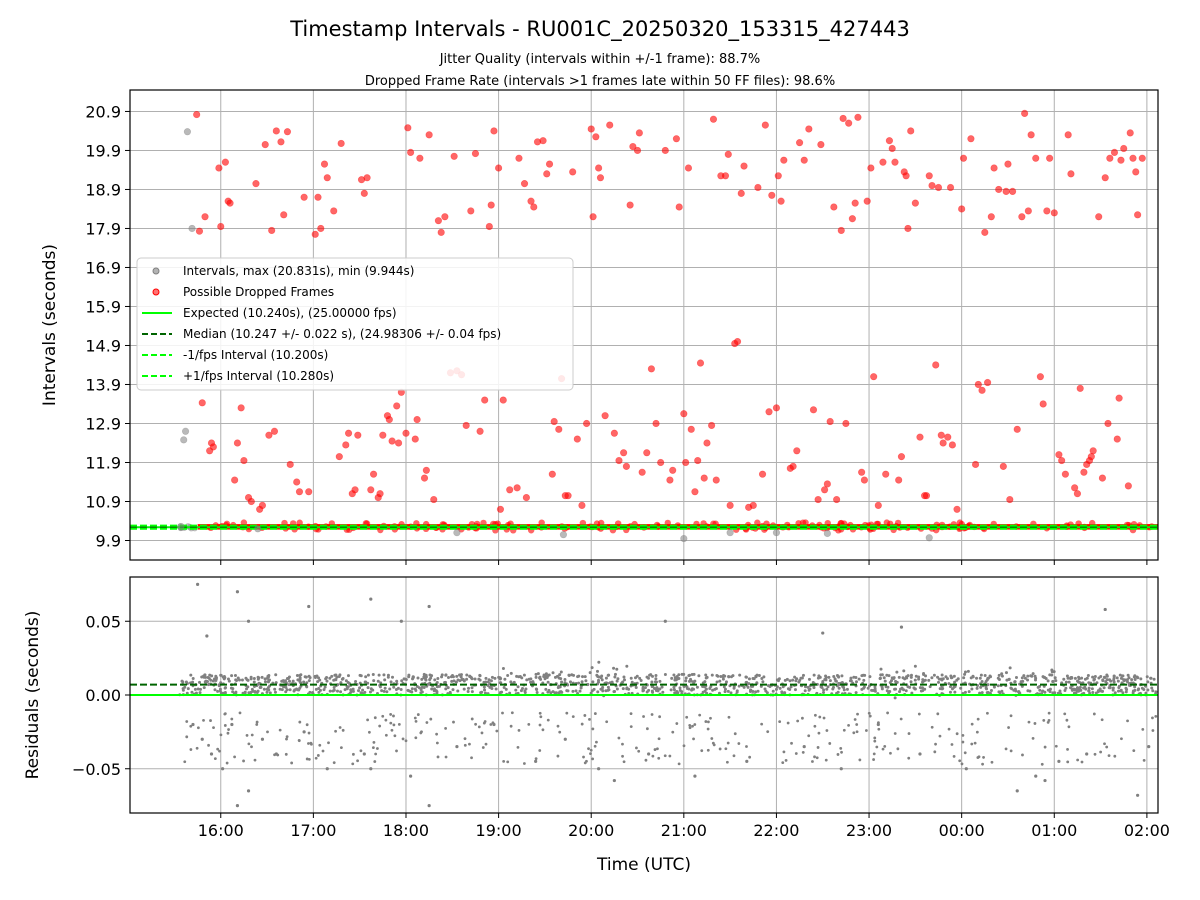 The image size is (1200, 900). What do you see at coordinates (103, 228) in the screenshot?
I see `intervals-y-tick-label: 17.9` at bounding box center [103, 228].